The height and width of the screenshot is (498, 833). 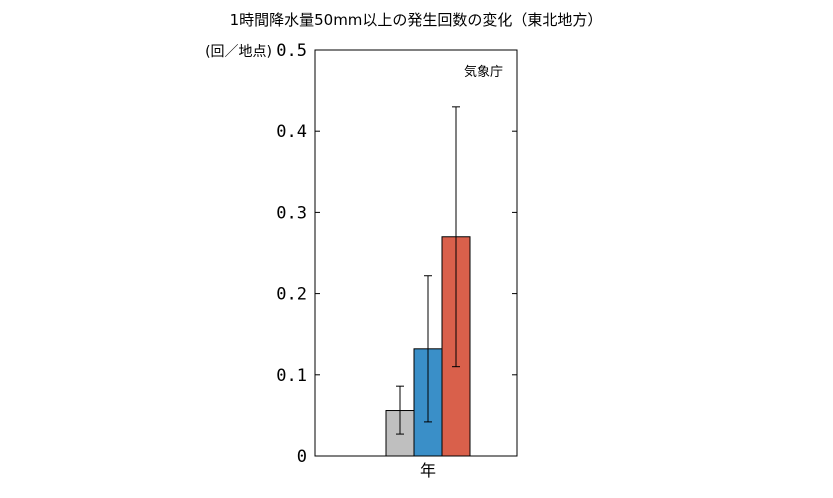 I want to click on x-category-label: 年, so click(x=428, y=470).